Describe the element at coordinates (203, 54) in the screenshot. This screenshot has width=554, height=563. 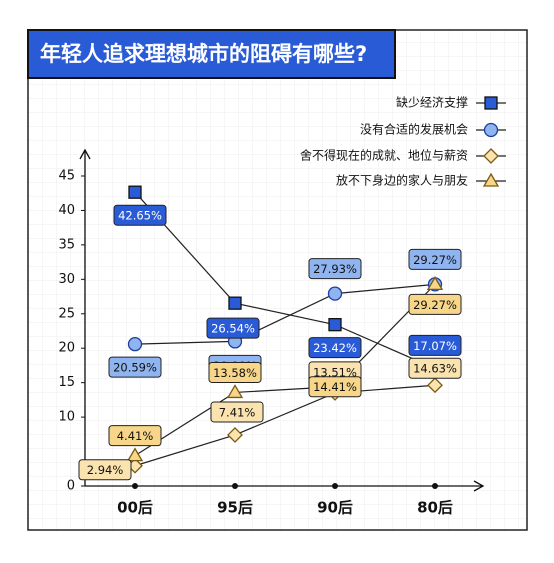
I see `chart-title: 年轻人追求理想城市的阻碍有哪些?` at that location.